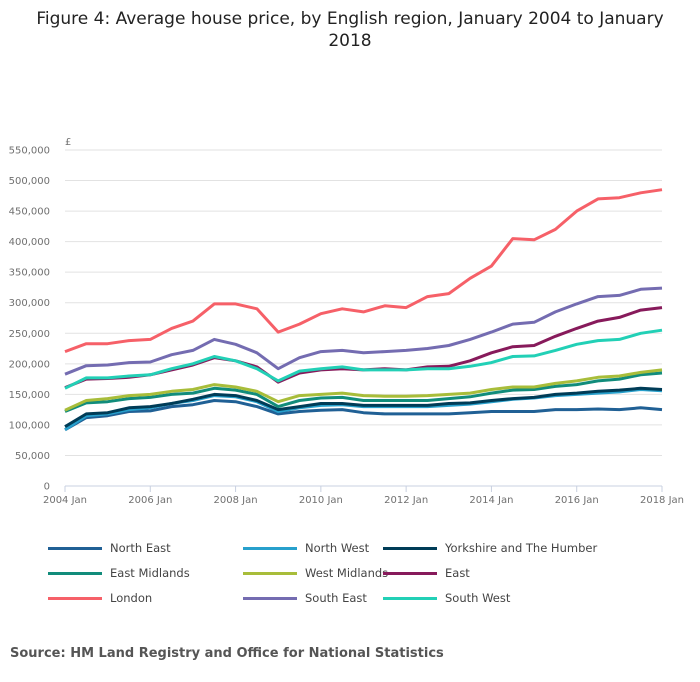 This screenshot has width=700, height=682. Describe the element at coordinates (150, 500) in the screenshot. I see `x-tick-label: 2006 Jan` at that location.